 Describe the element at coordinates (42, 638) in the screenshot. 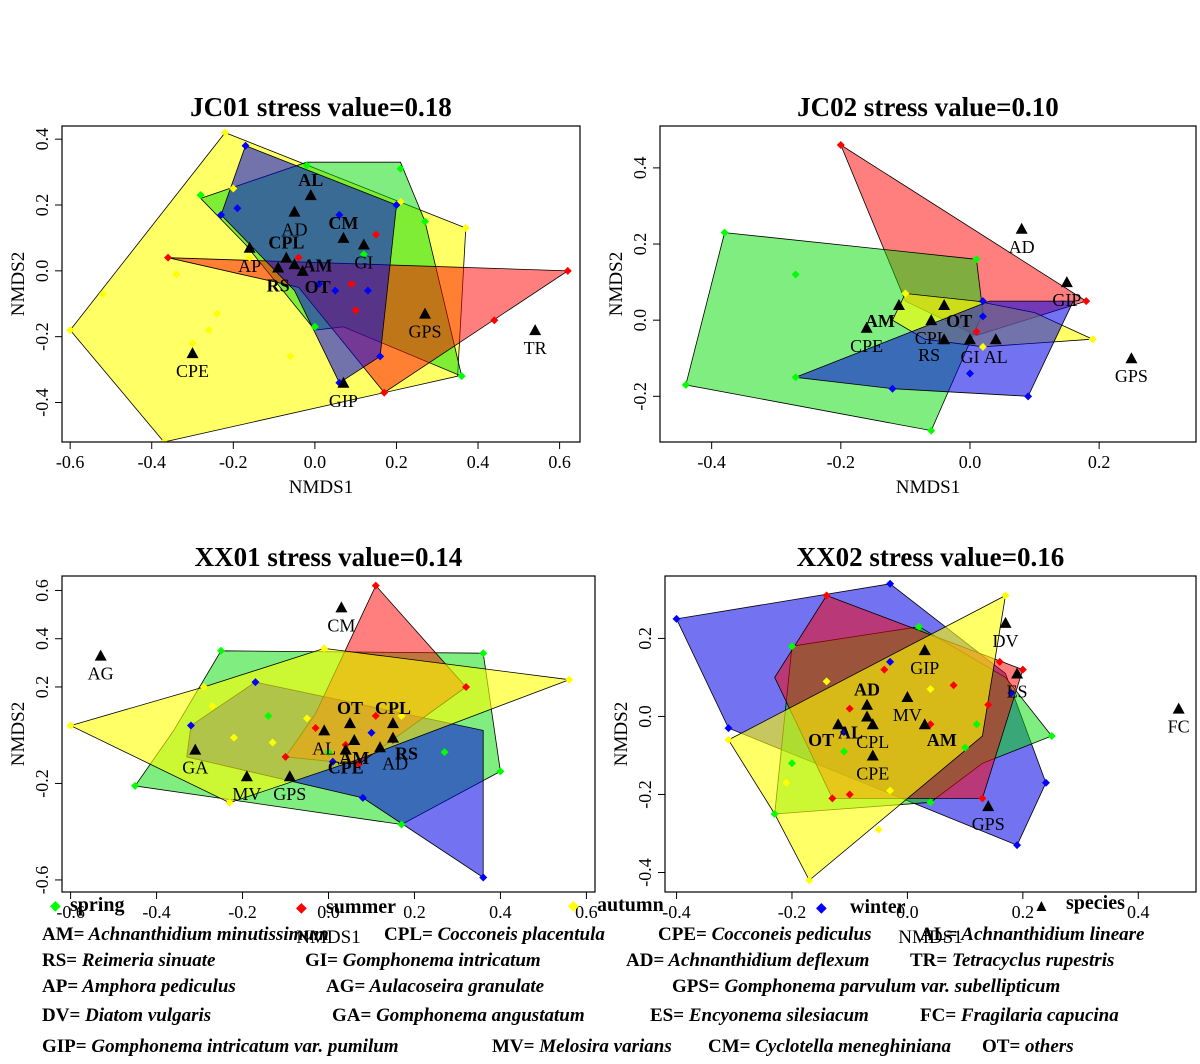

I see `y-tick-label: 0.4` at that location.